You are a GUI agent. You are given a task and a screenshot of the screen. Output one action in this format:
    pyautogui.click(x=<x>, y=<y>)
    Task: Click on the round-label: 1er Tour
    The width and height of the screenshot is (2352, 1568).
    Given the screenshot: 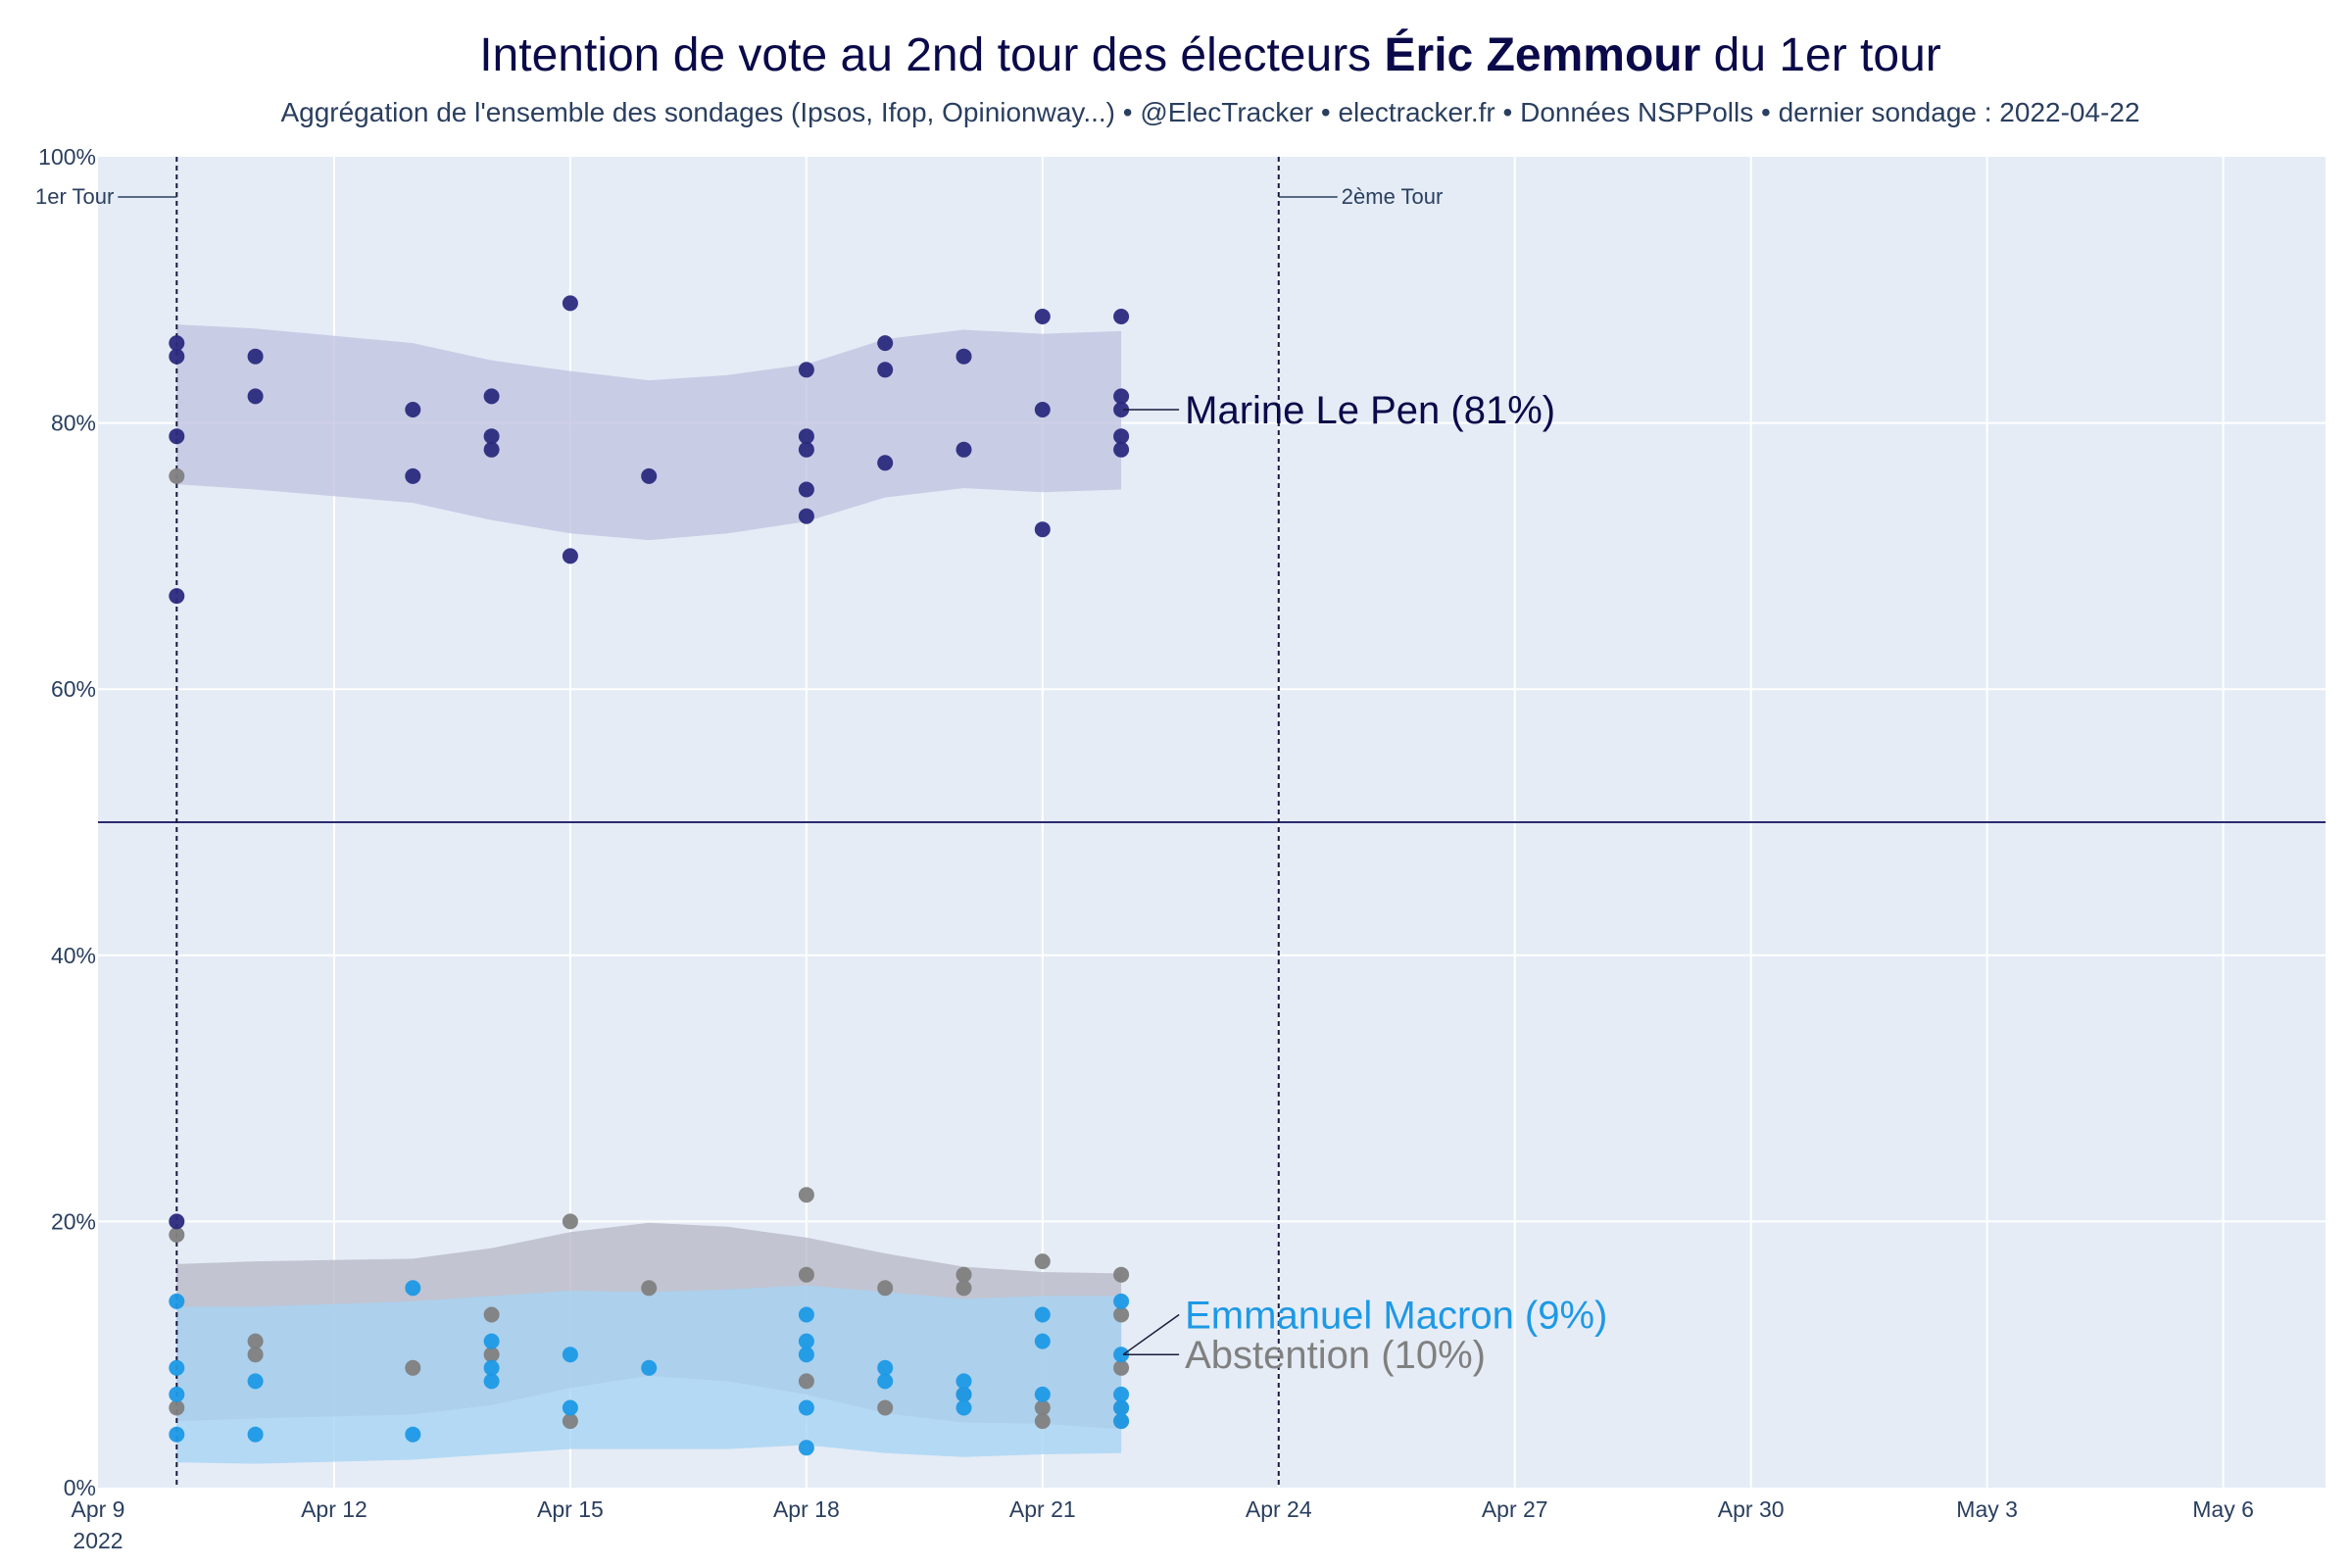 What is the action you would take?
    pyautogui.click(x=74, y=196)
    